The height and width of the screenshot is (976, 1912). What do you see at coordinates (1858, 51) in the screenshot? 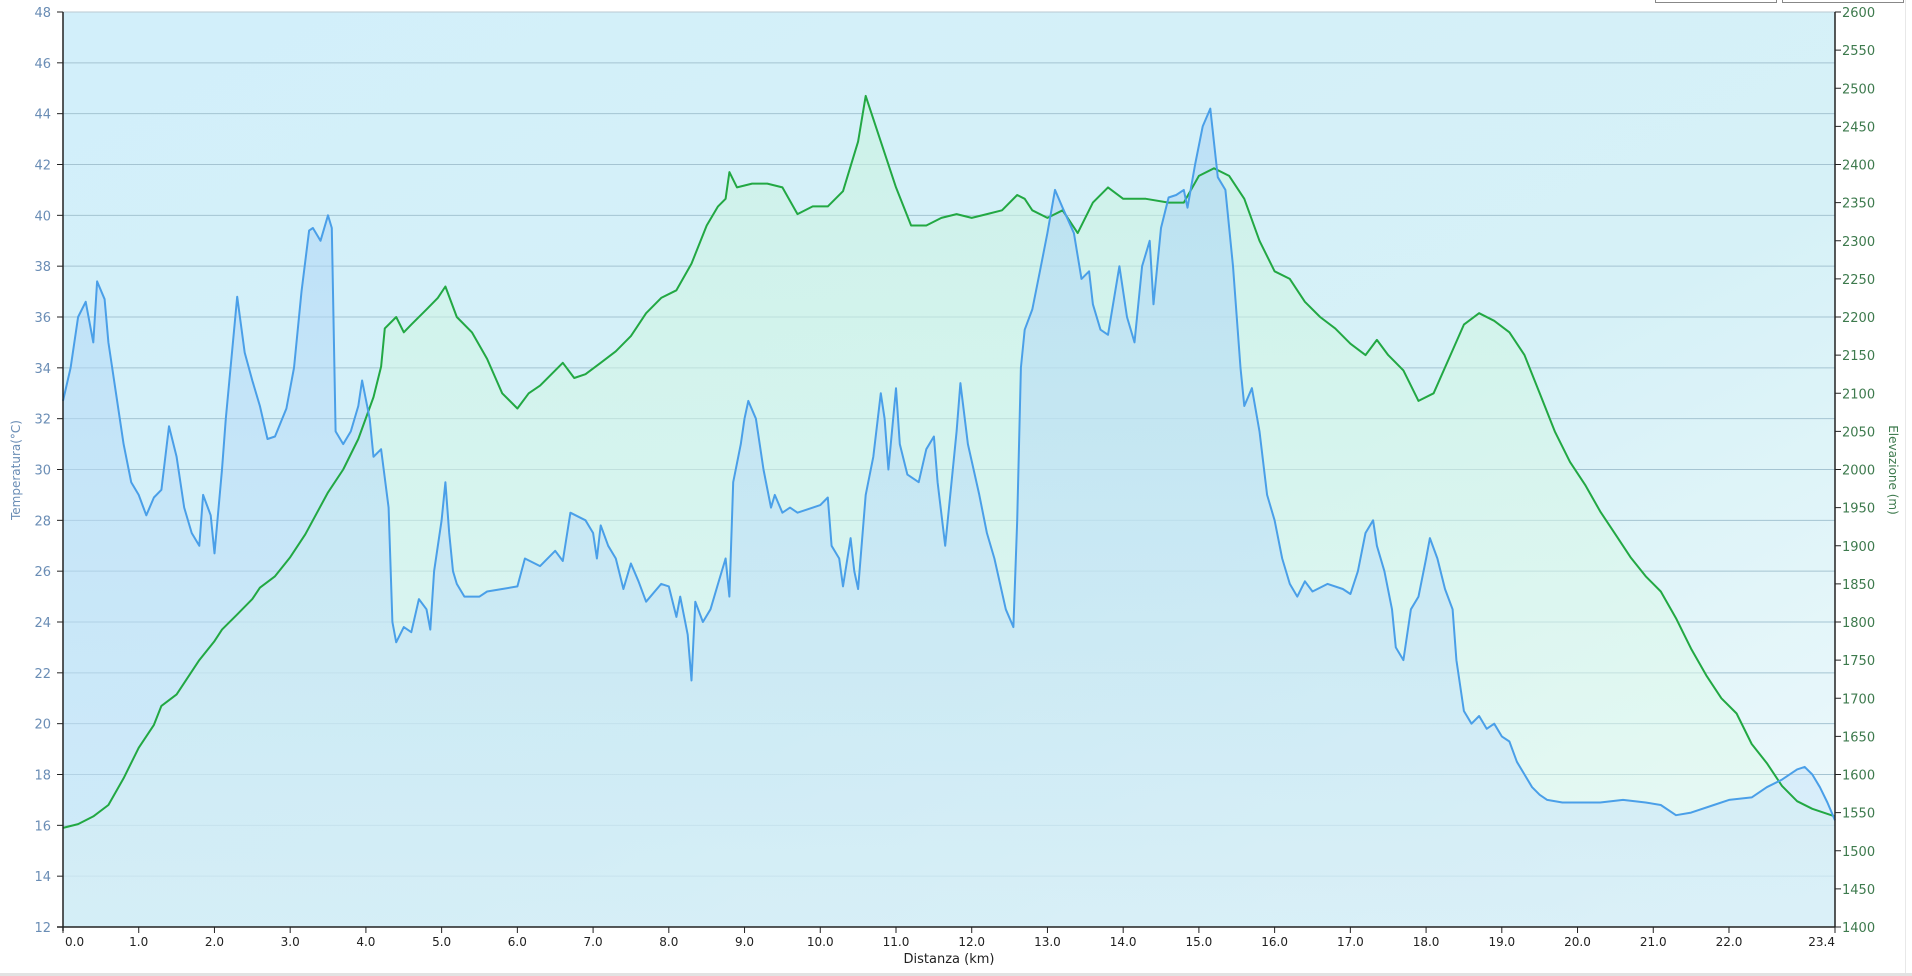
I see `right-tick-label: 2550` at bounding box center [1858, 51].